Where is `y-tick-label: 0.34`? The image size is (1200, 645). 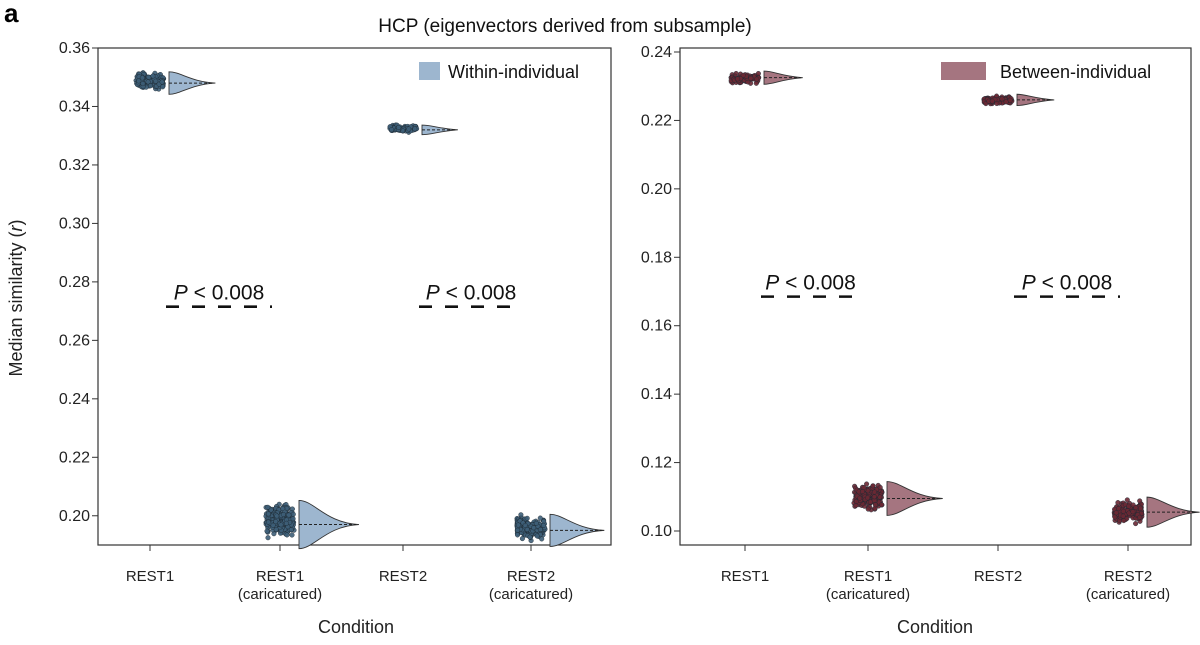
y-tick-label: 0.34 is located at coordinates (74, 106).